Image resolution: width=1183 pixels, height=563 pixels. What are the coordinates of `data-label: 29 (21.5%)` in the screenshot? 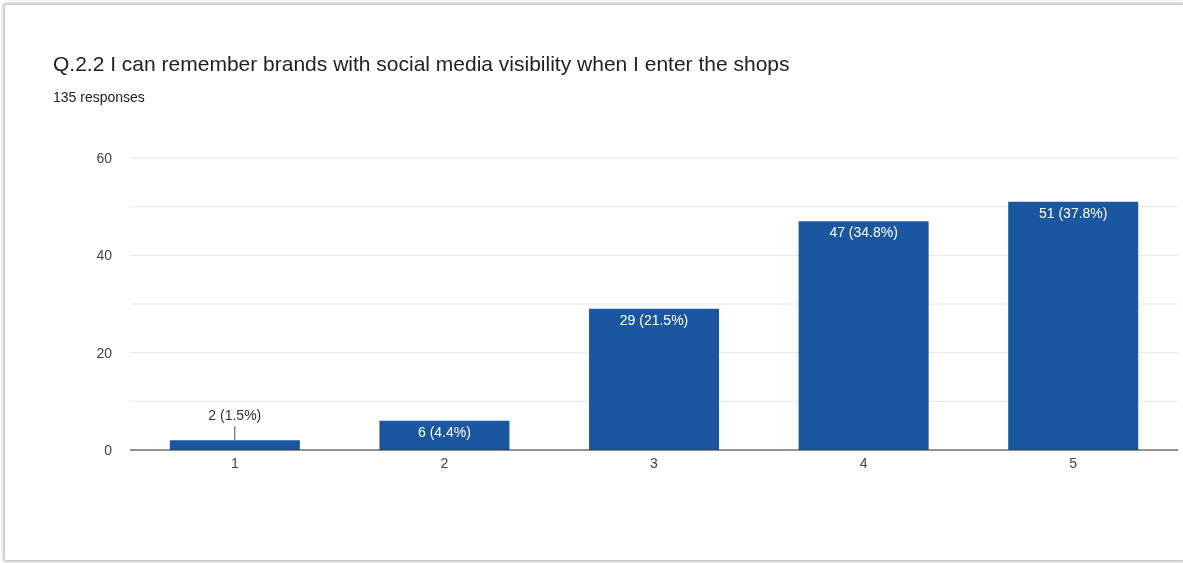 It's located at (654, 319).